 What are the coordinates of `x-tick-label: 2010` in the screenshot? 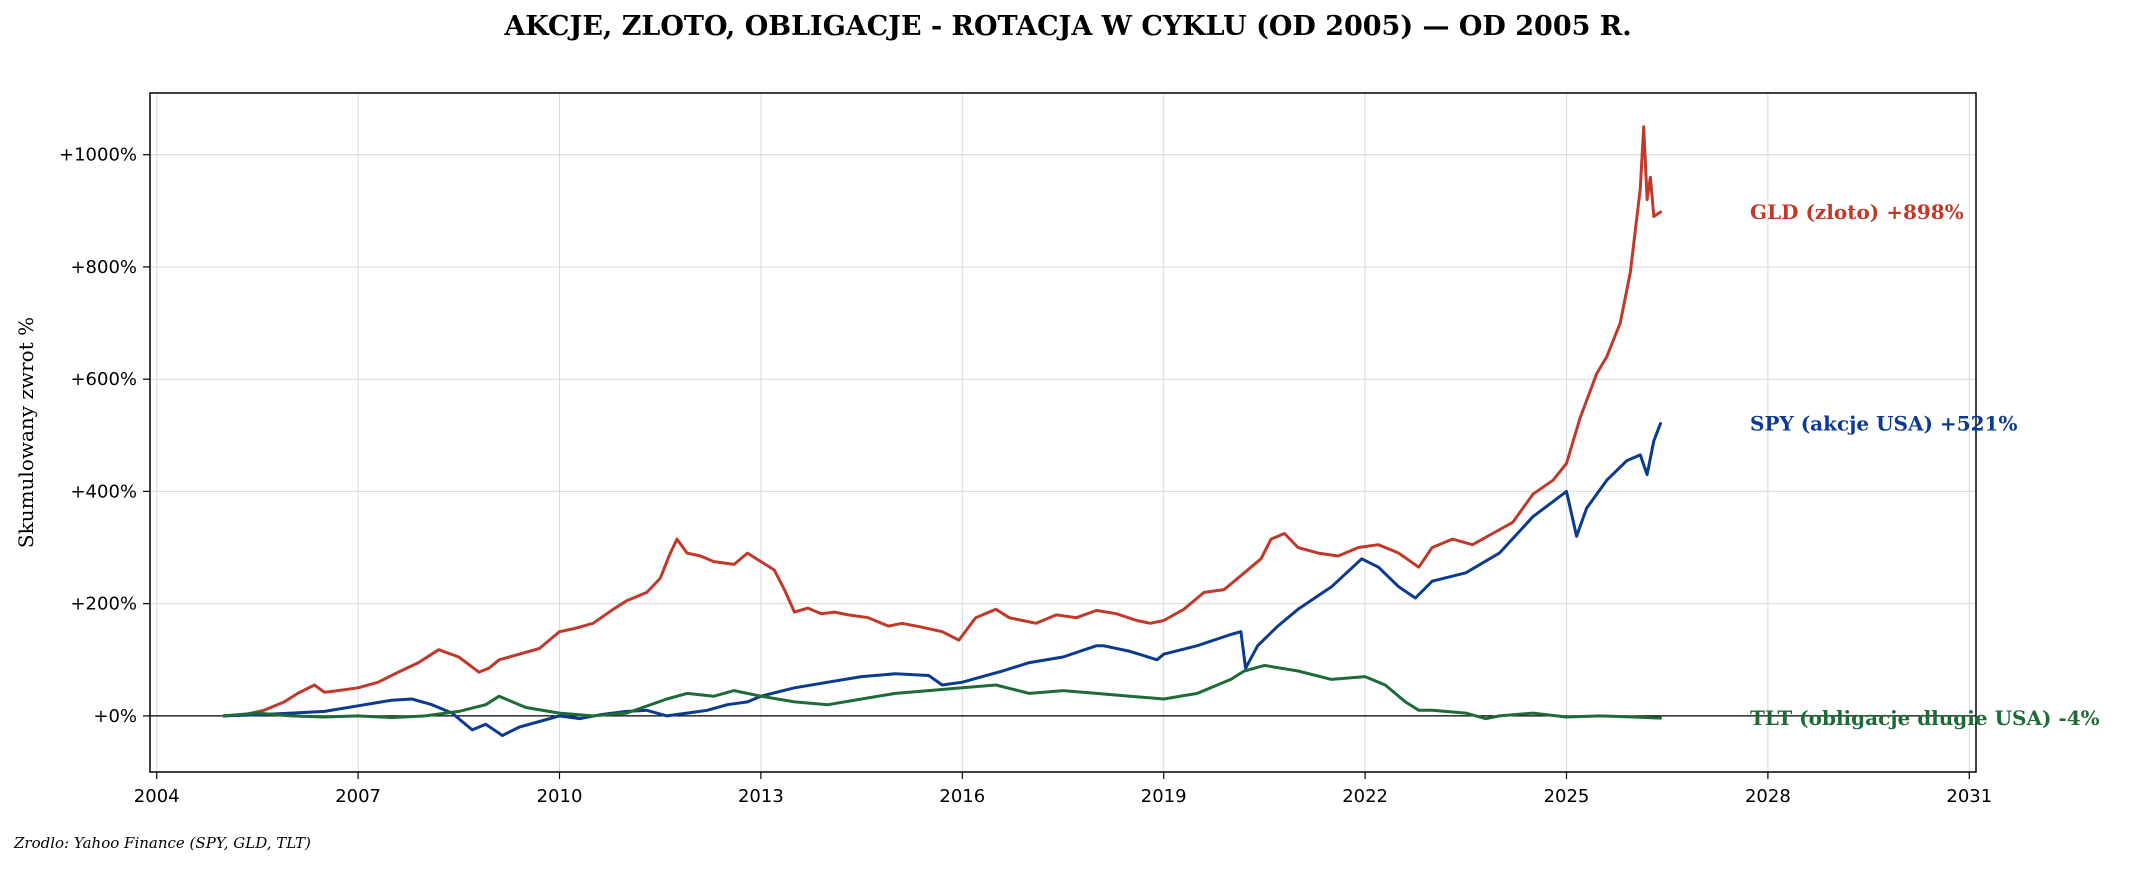 It's located at (560, 796).